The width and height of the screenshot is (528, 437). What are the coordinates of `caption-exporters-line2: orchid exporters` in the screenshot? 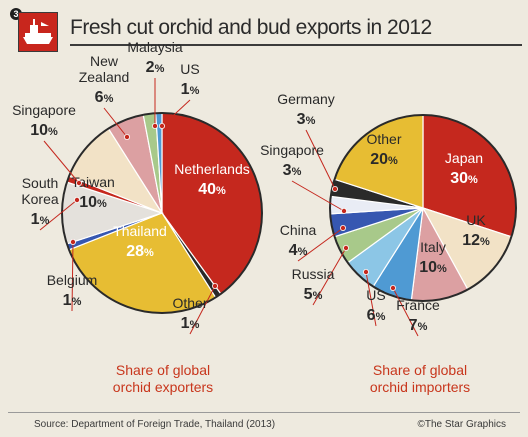 It's located at (163, 387).